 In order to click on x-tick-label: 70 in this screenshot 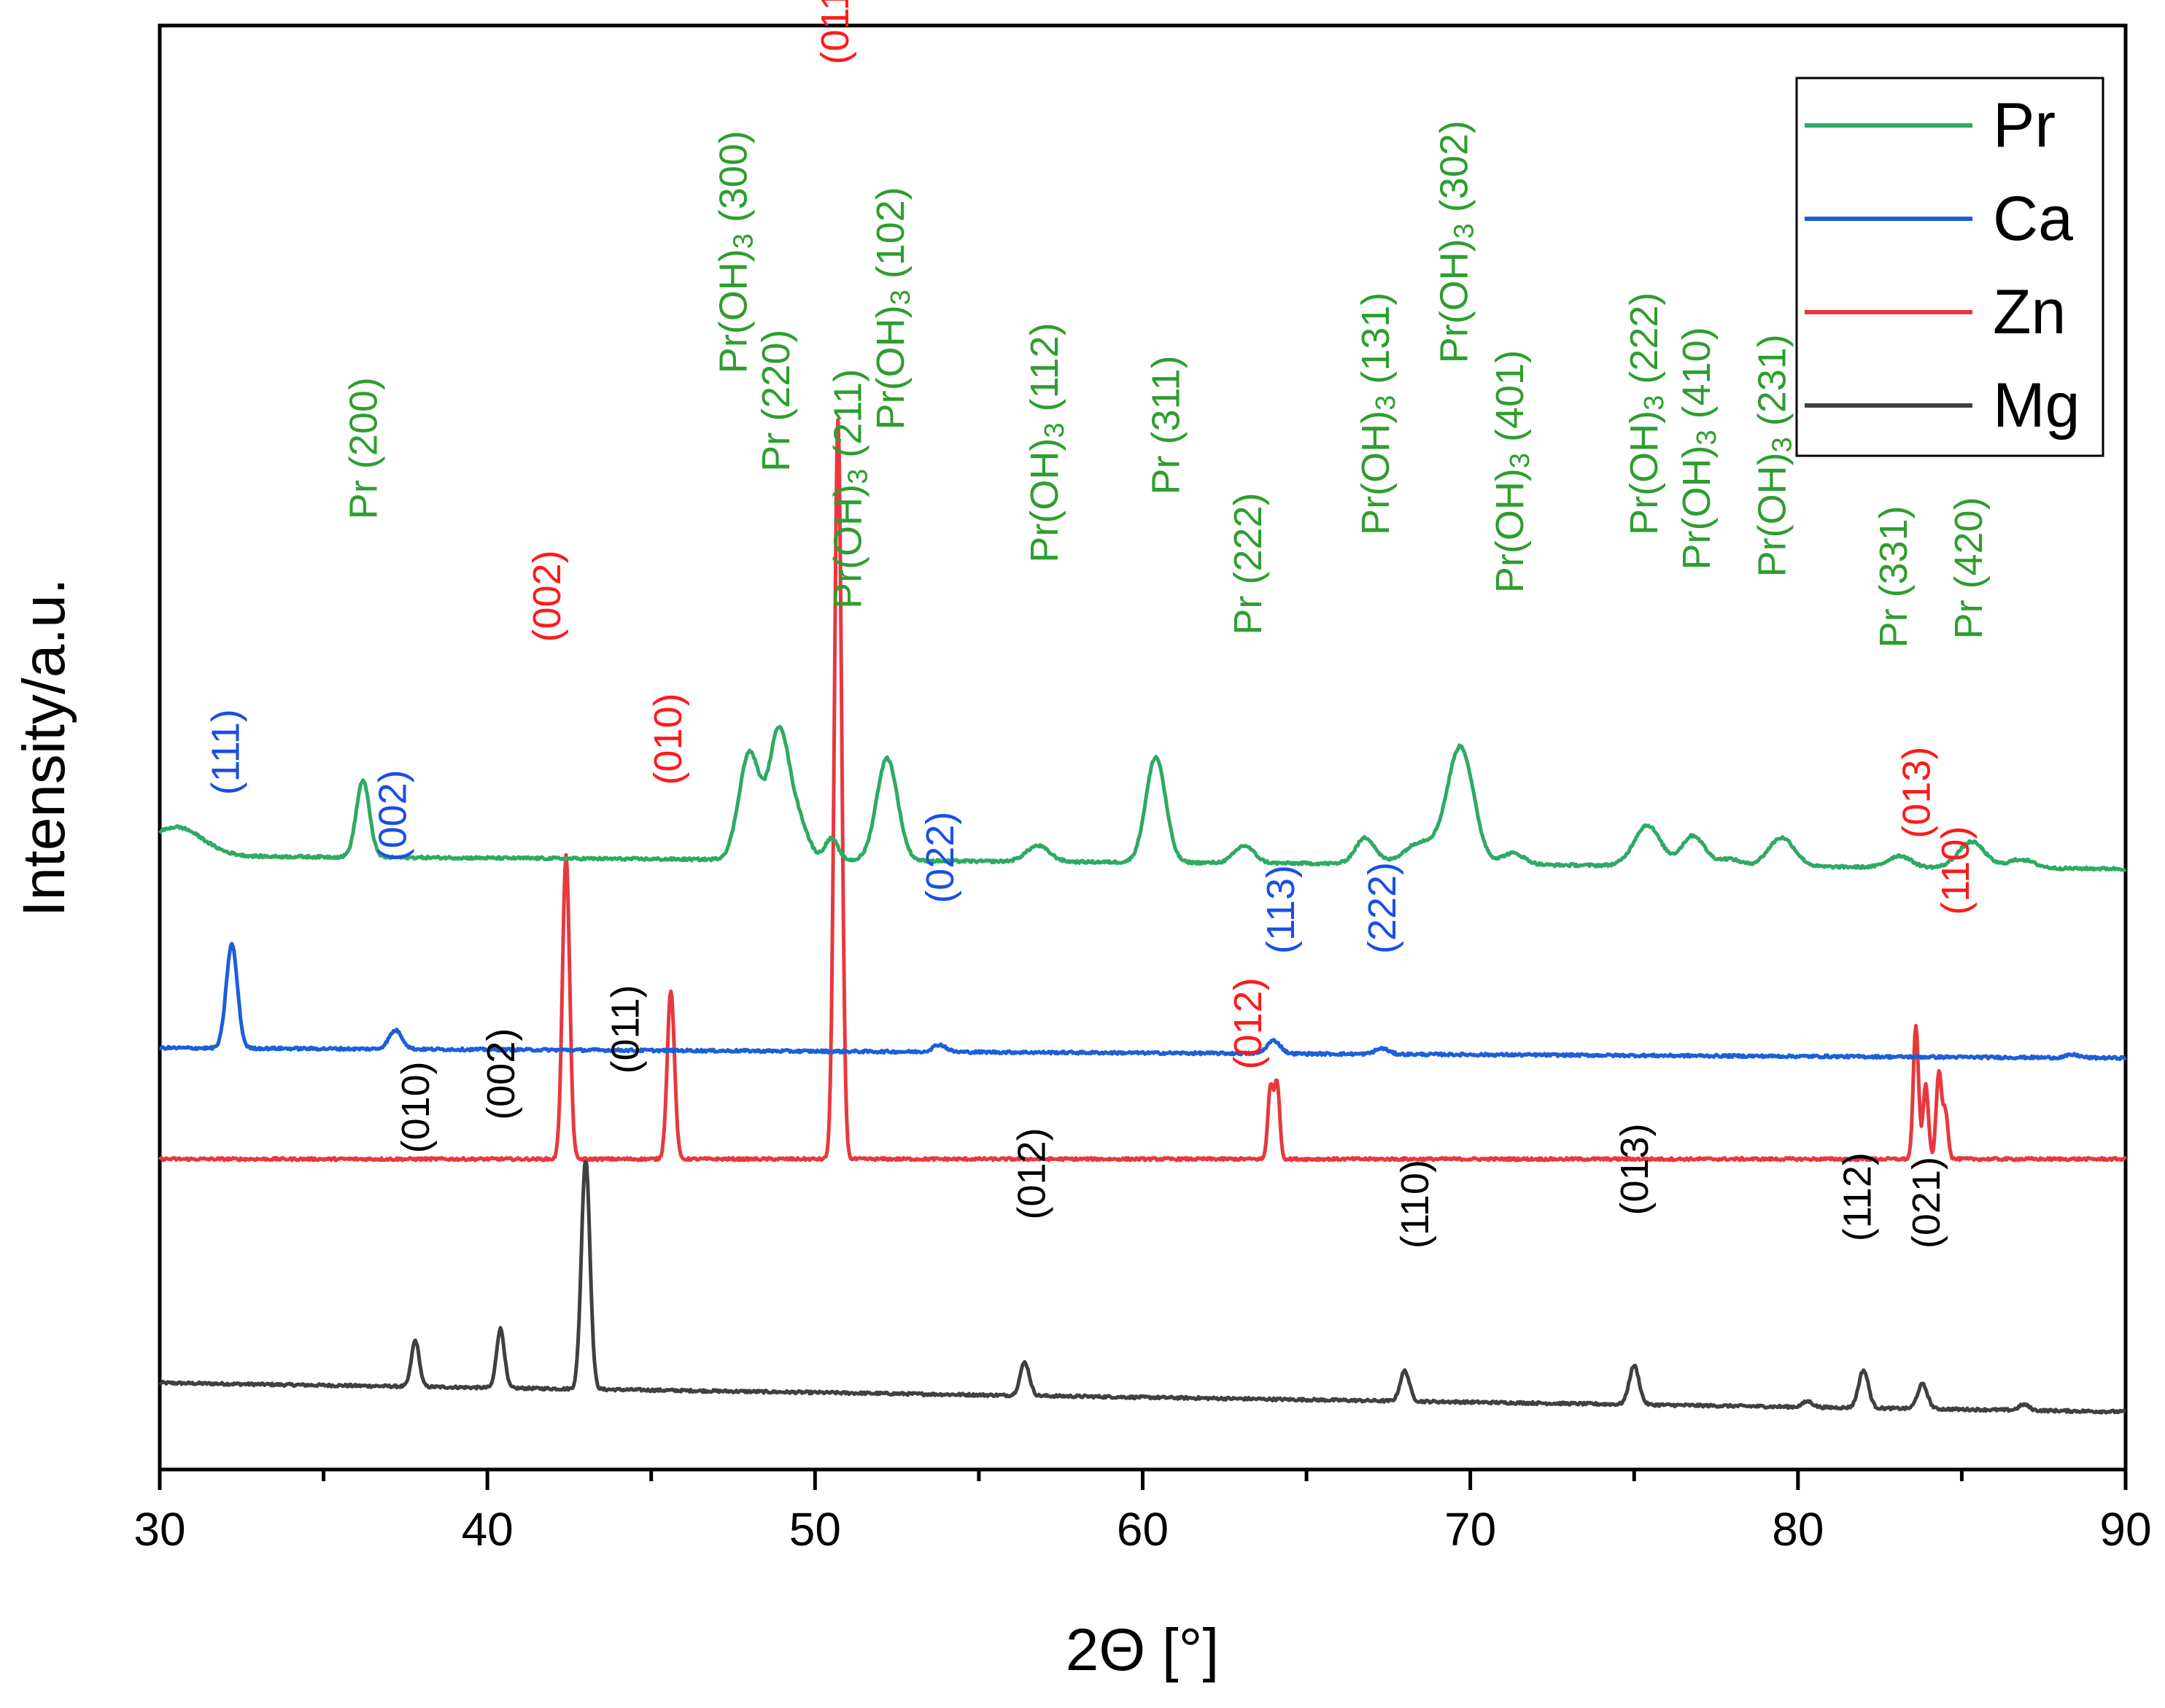, I will do `click(1470, 1530)`.